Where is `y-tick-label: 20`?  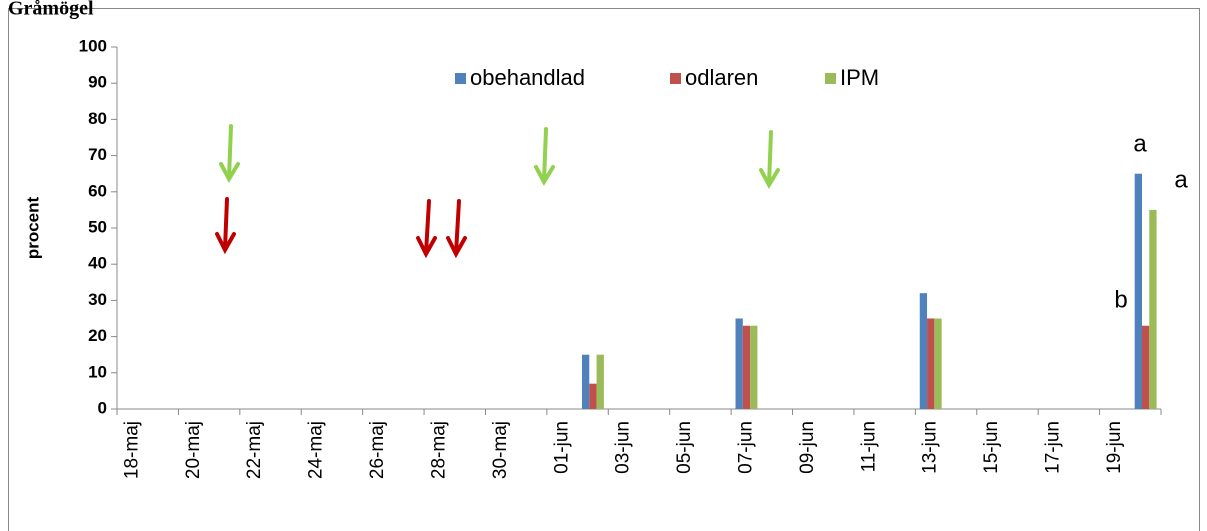 y-tick-label: 20 is located at coordinates (97, 335).